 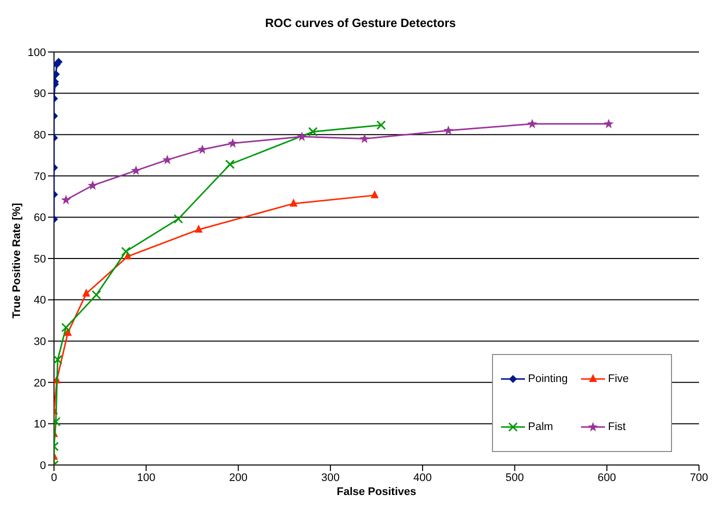 I want to click on chart-title: ROC curves of Gesture Detectors, so click(x=360, y=23).